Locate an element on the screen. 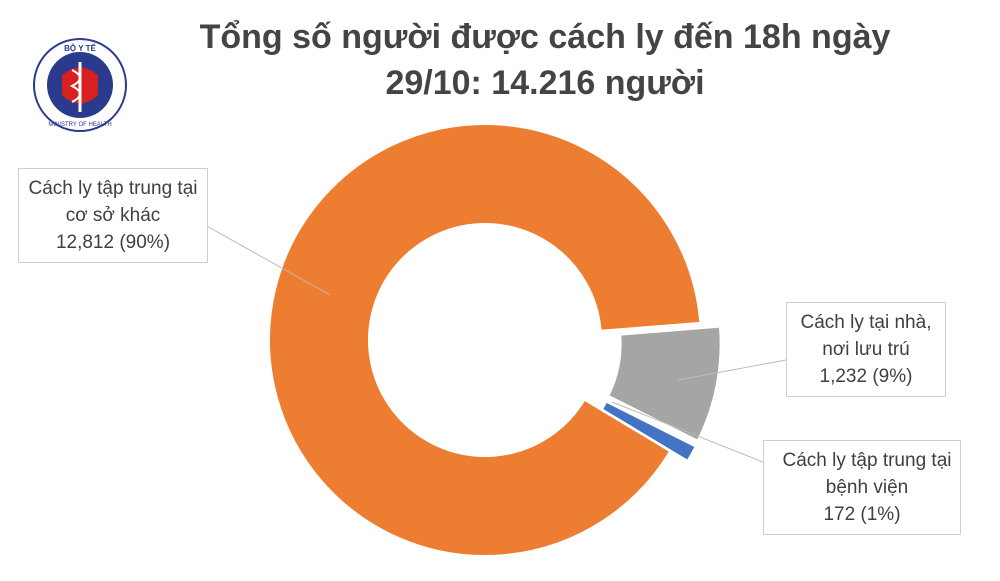 The width and height of the screenshot is (1000, 581). label-value: 1,232 (9%) is located at coordinates (866, 376).